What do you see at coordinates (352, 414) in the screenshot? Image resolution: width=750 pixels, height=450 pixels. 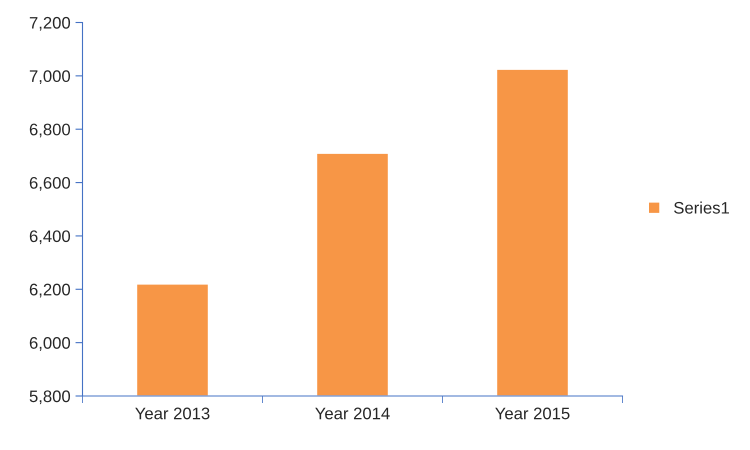 I see `x-tick-label: Year 2014` at bounding box center [352, 414].